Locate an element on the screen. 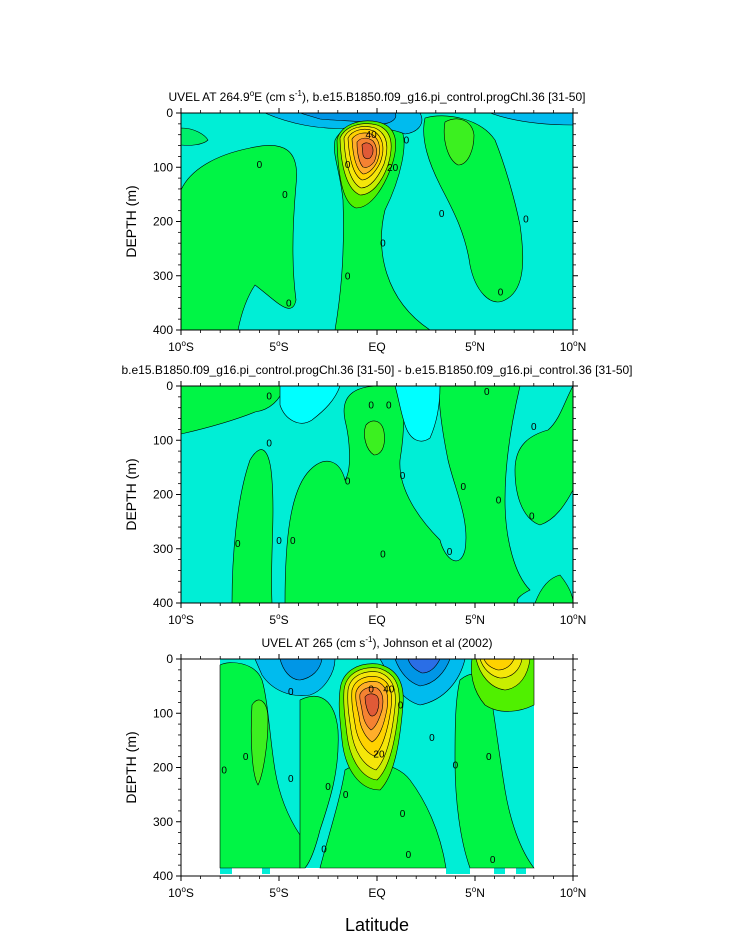 This screenshot has height=945, width=733. contour-labels: 40 20 0 0 0 0 0 0 0 0 0 0 is located at coordinates (393, 219).